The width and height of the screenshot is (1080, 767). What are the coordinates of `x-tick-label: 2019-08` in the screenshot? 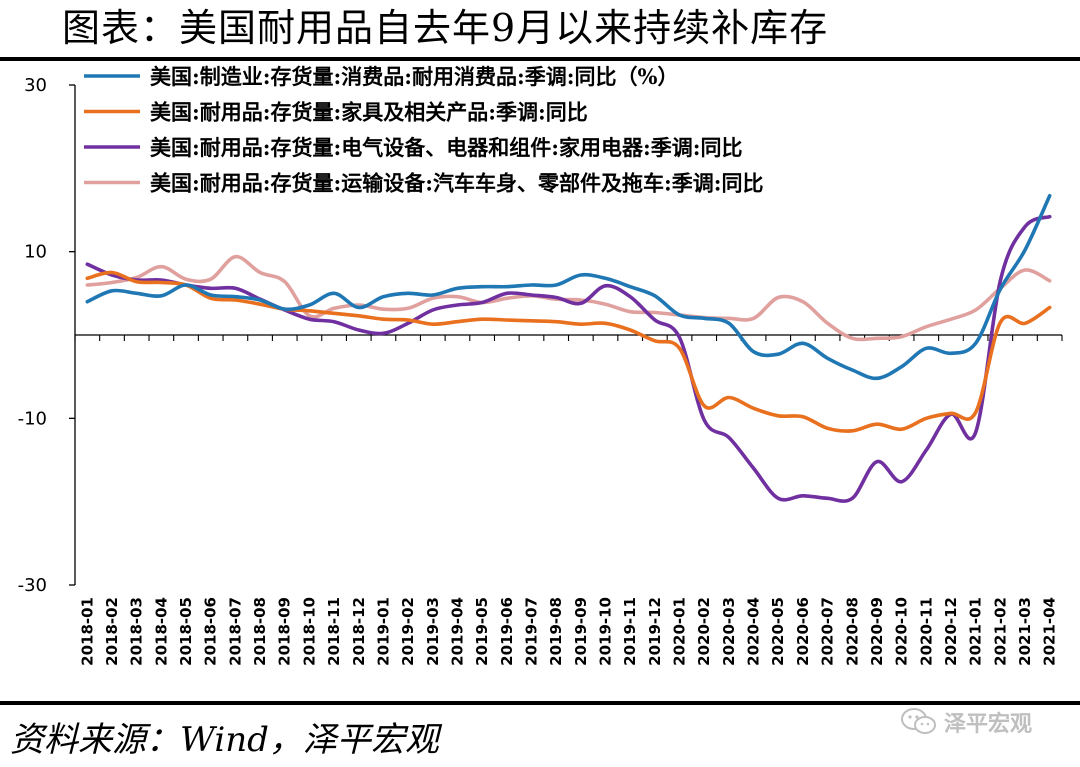 It's located at (556, 631).